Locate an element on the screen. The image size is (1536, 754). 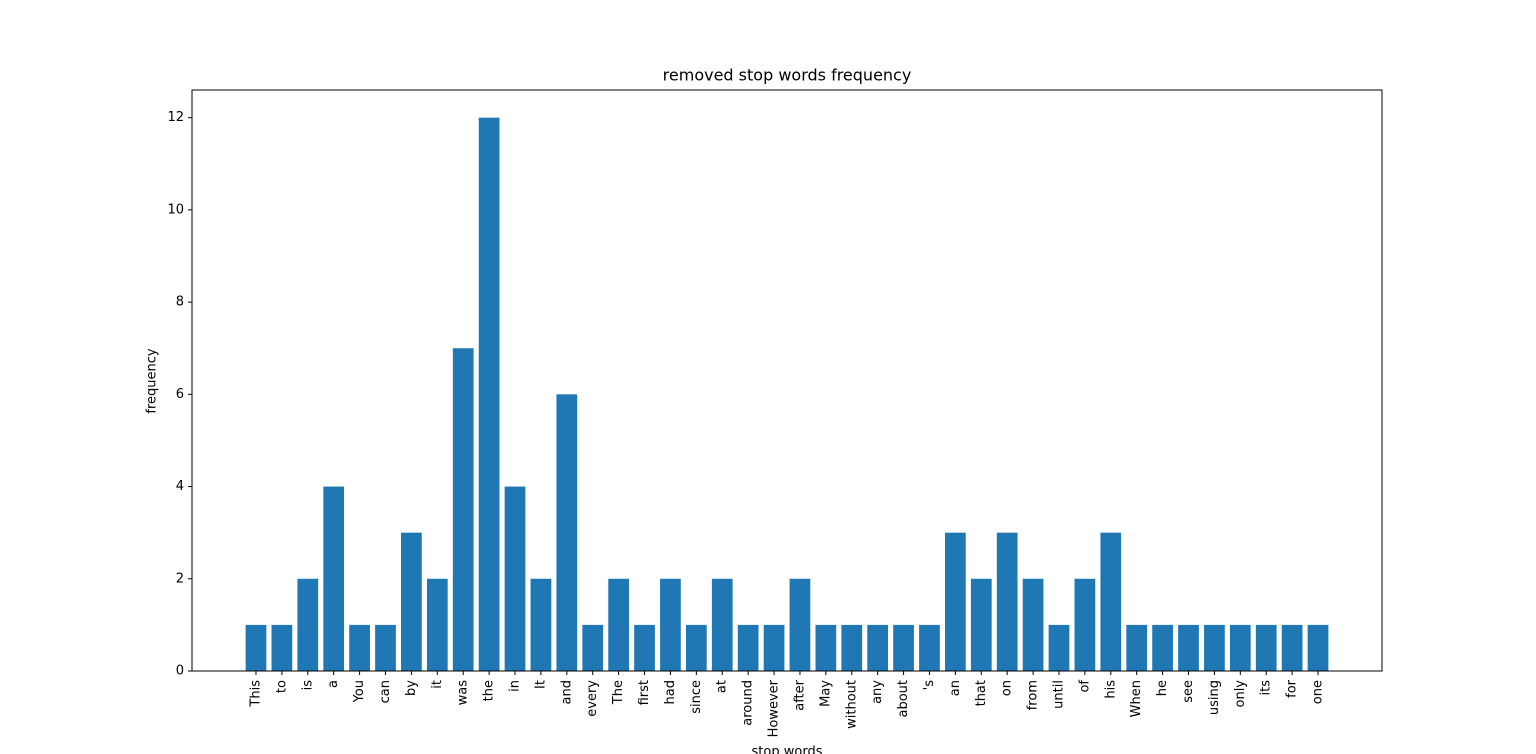
x-tick-label: However is located at coordinates (774, 708).